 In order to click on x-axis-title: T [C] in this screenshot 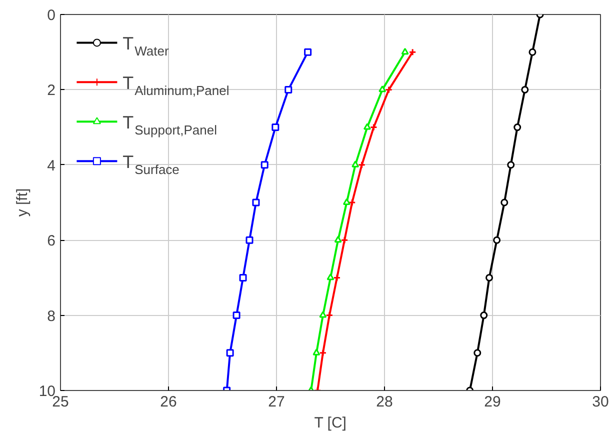, I will do `click(330, 423)`.